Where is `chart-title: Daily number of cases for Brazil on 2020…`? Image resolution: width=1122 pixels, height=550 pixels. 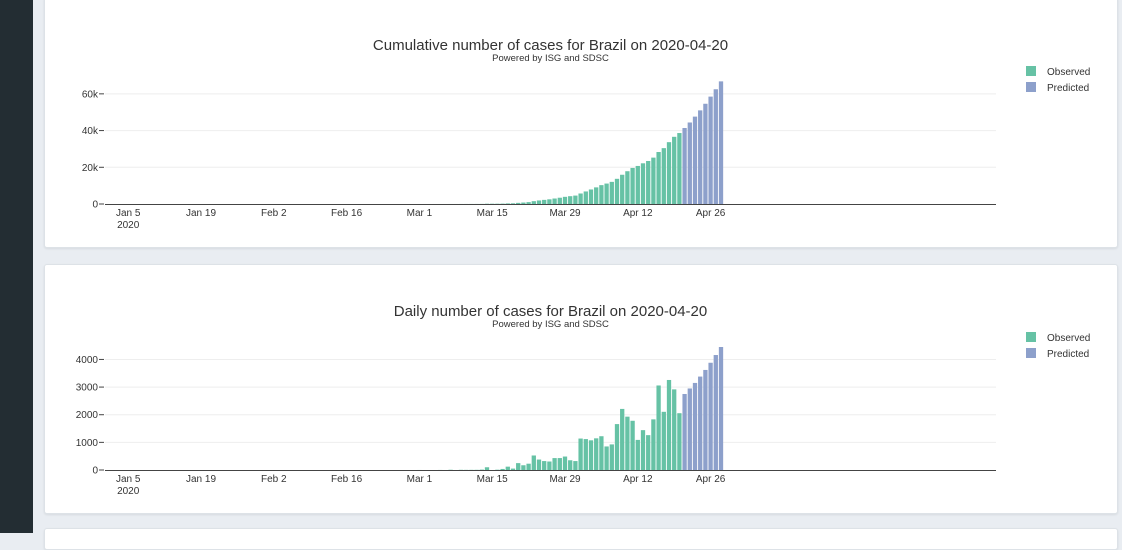 chart-title: Daily number of cases for Brazil on 2020… is located at coordinates (551, 311).